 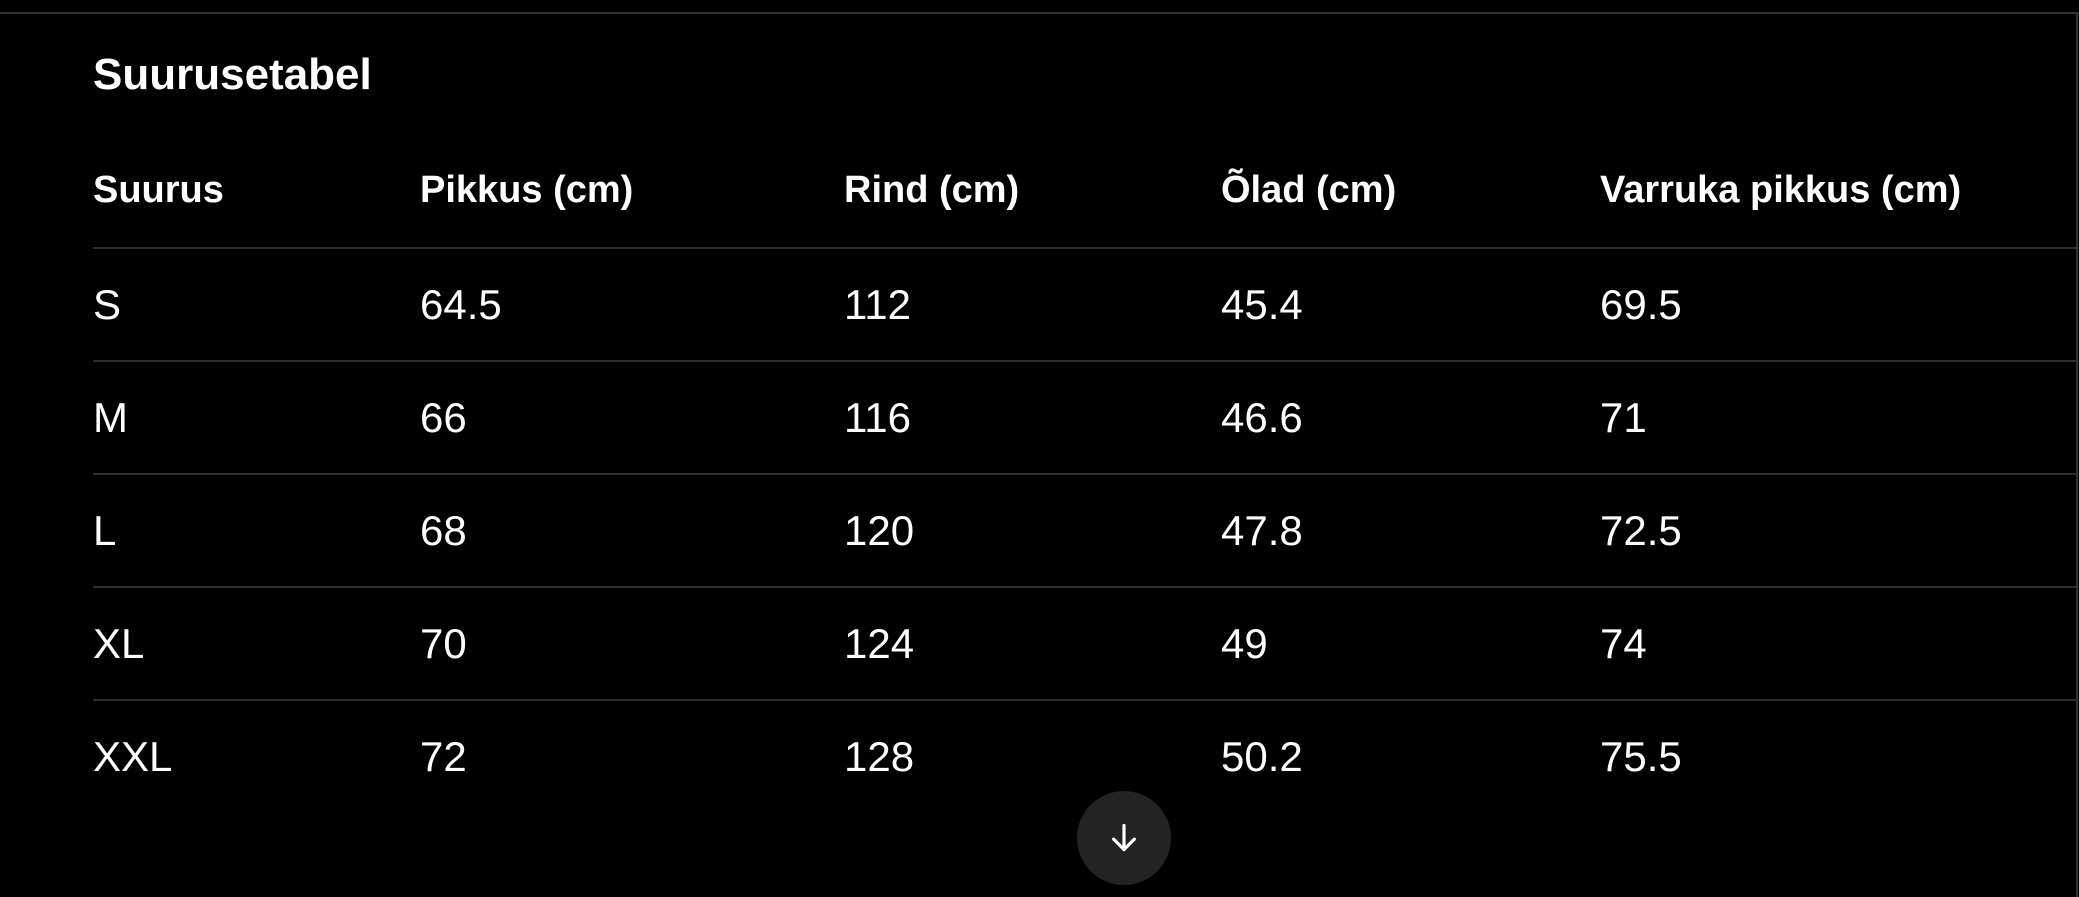 What do you see at coordinates (1039, 13) in the screenshot?
I see `panel-top-border` at bounding box center [1039, 13].